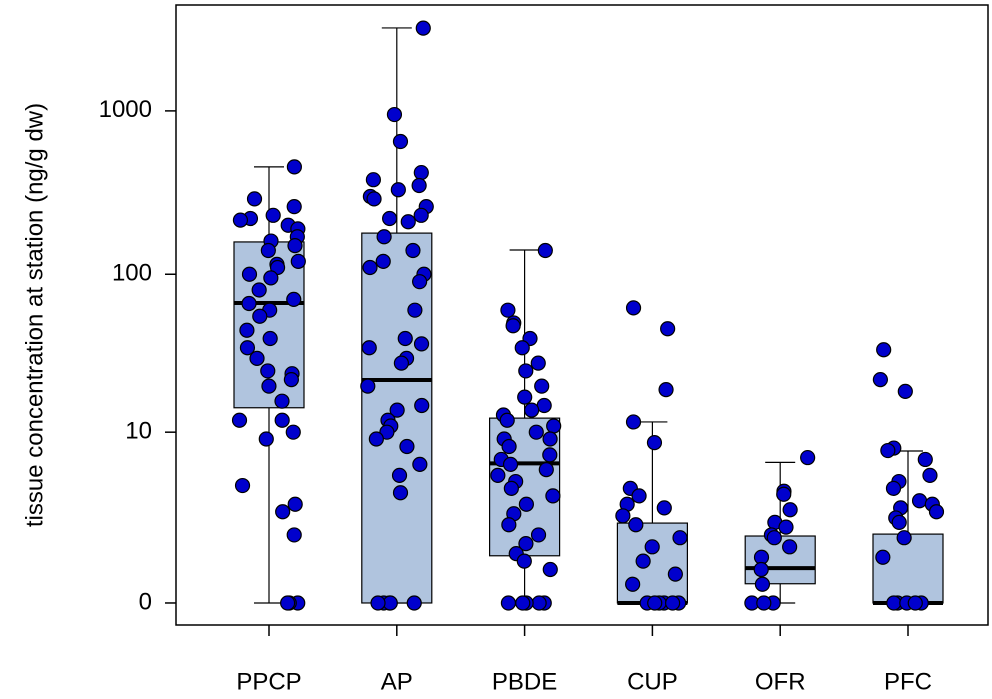 This screenshot has height=699, width=992. What do you see at coordinates (138, 431) in the screenshot?
I see `y-tick-label: 10` at bounding box center [138, 431].